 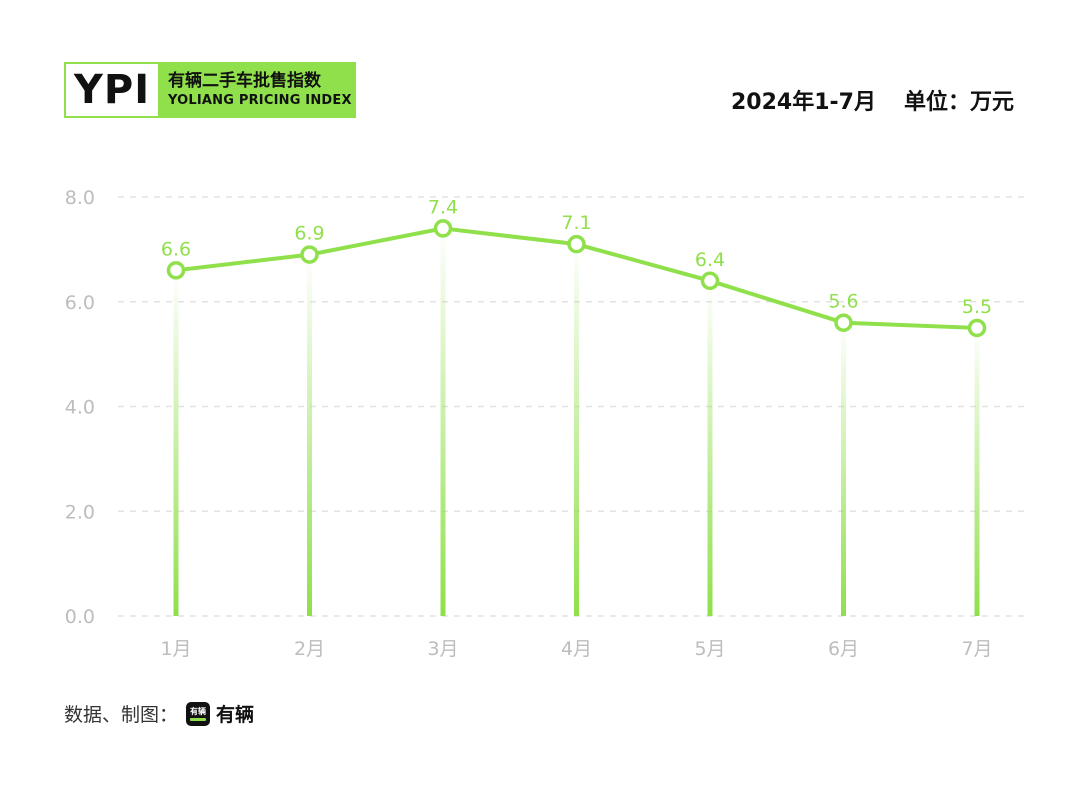 I want to click on logo-title-cn: 有辆二手车批售指数, so click(x=244, y=81).